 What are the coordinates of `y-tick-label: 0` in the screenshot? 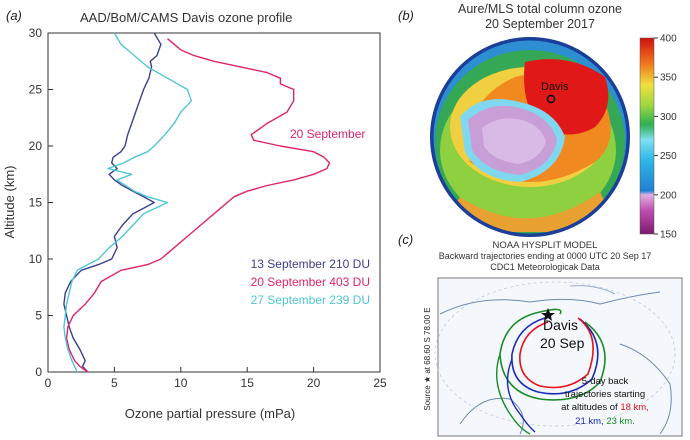 It's located at (38, 372).